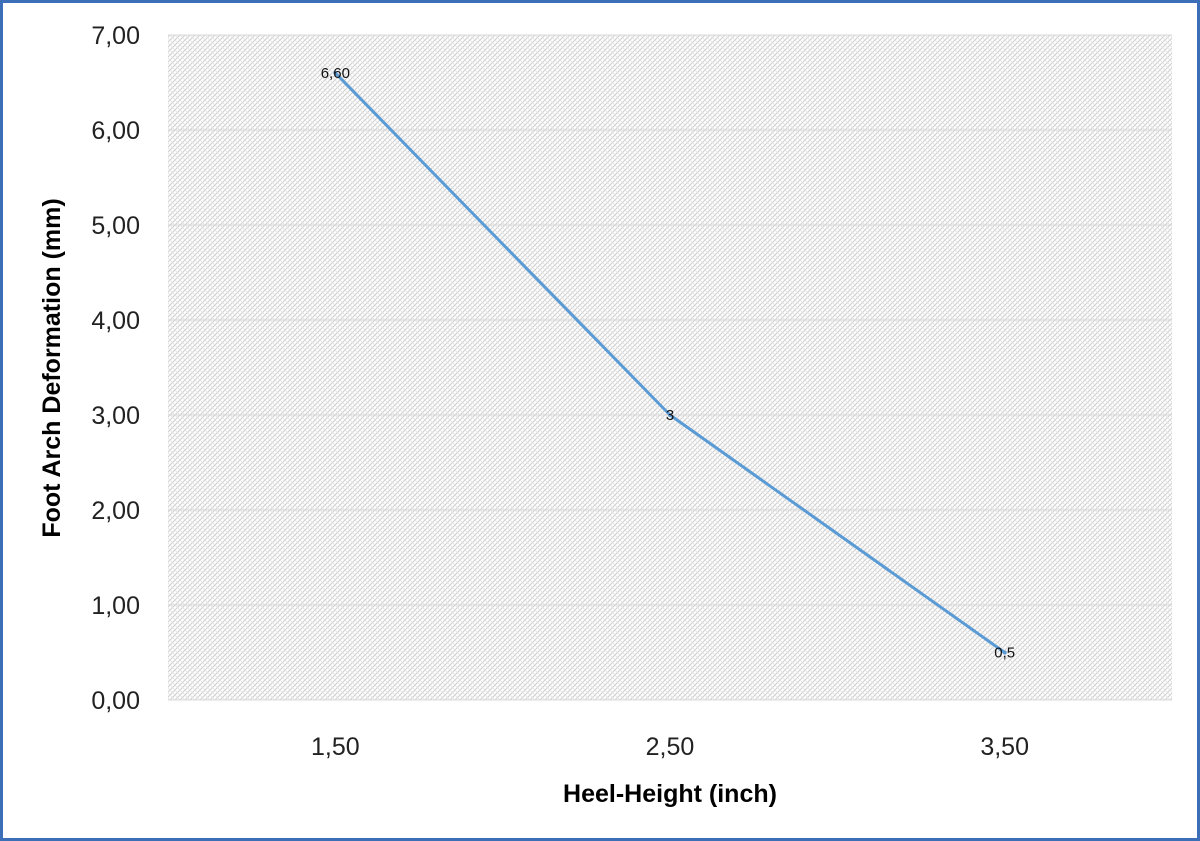 The width and height of the screenshot is (1200, 841). Describe the element at coordinates (115, 131) in the screenshot. I see `y-tick-label: 6,00` at that location.